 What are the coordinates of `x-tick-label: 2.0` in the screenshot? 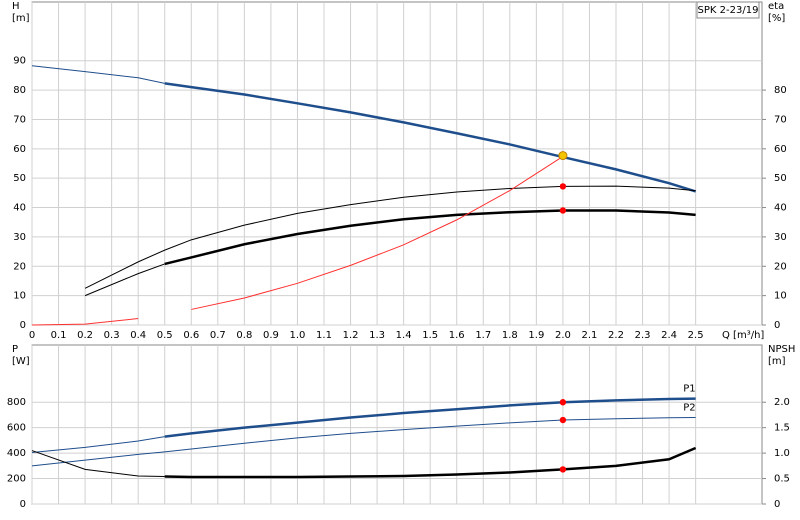 It's located at (563, 335).